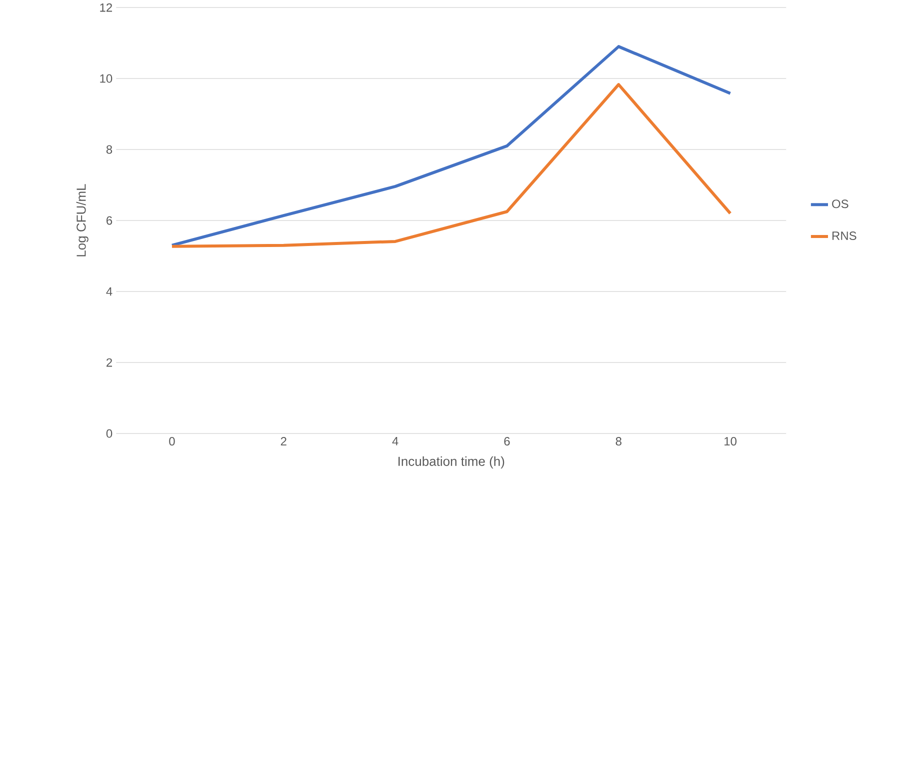 This screenshot has width=906, height=771. What do you see at coordinates (109, 433) in the screenshot?
I see `y-tick-label: 0` at bounding box center [109, 433].